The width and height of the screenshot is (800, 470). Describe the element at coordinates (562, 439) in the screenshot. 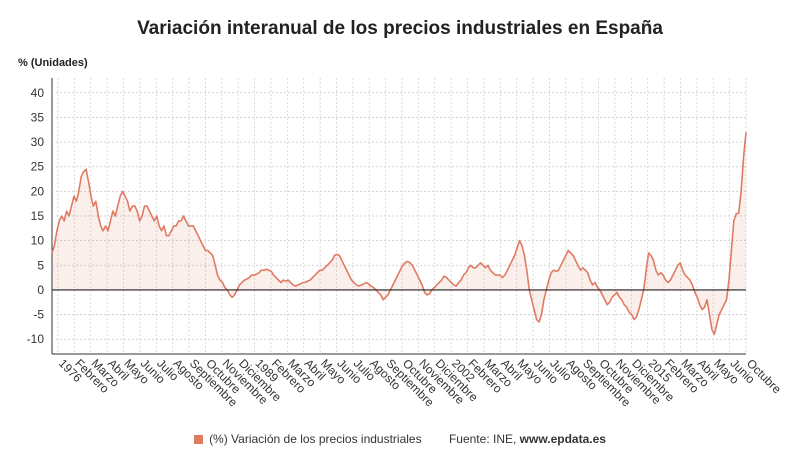

I see `source-site: www.epdata.es` at that location.